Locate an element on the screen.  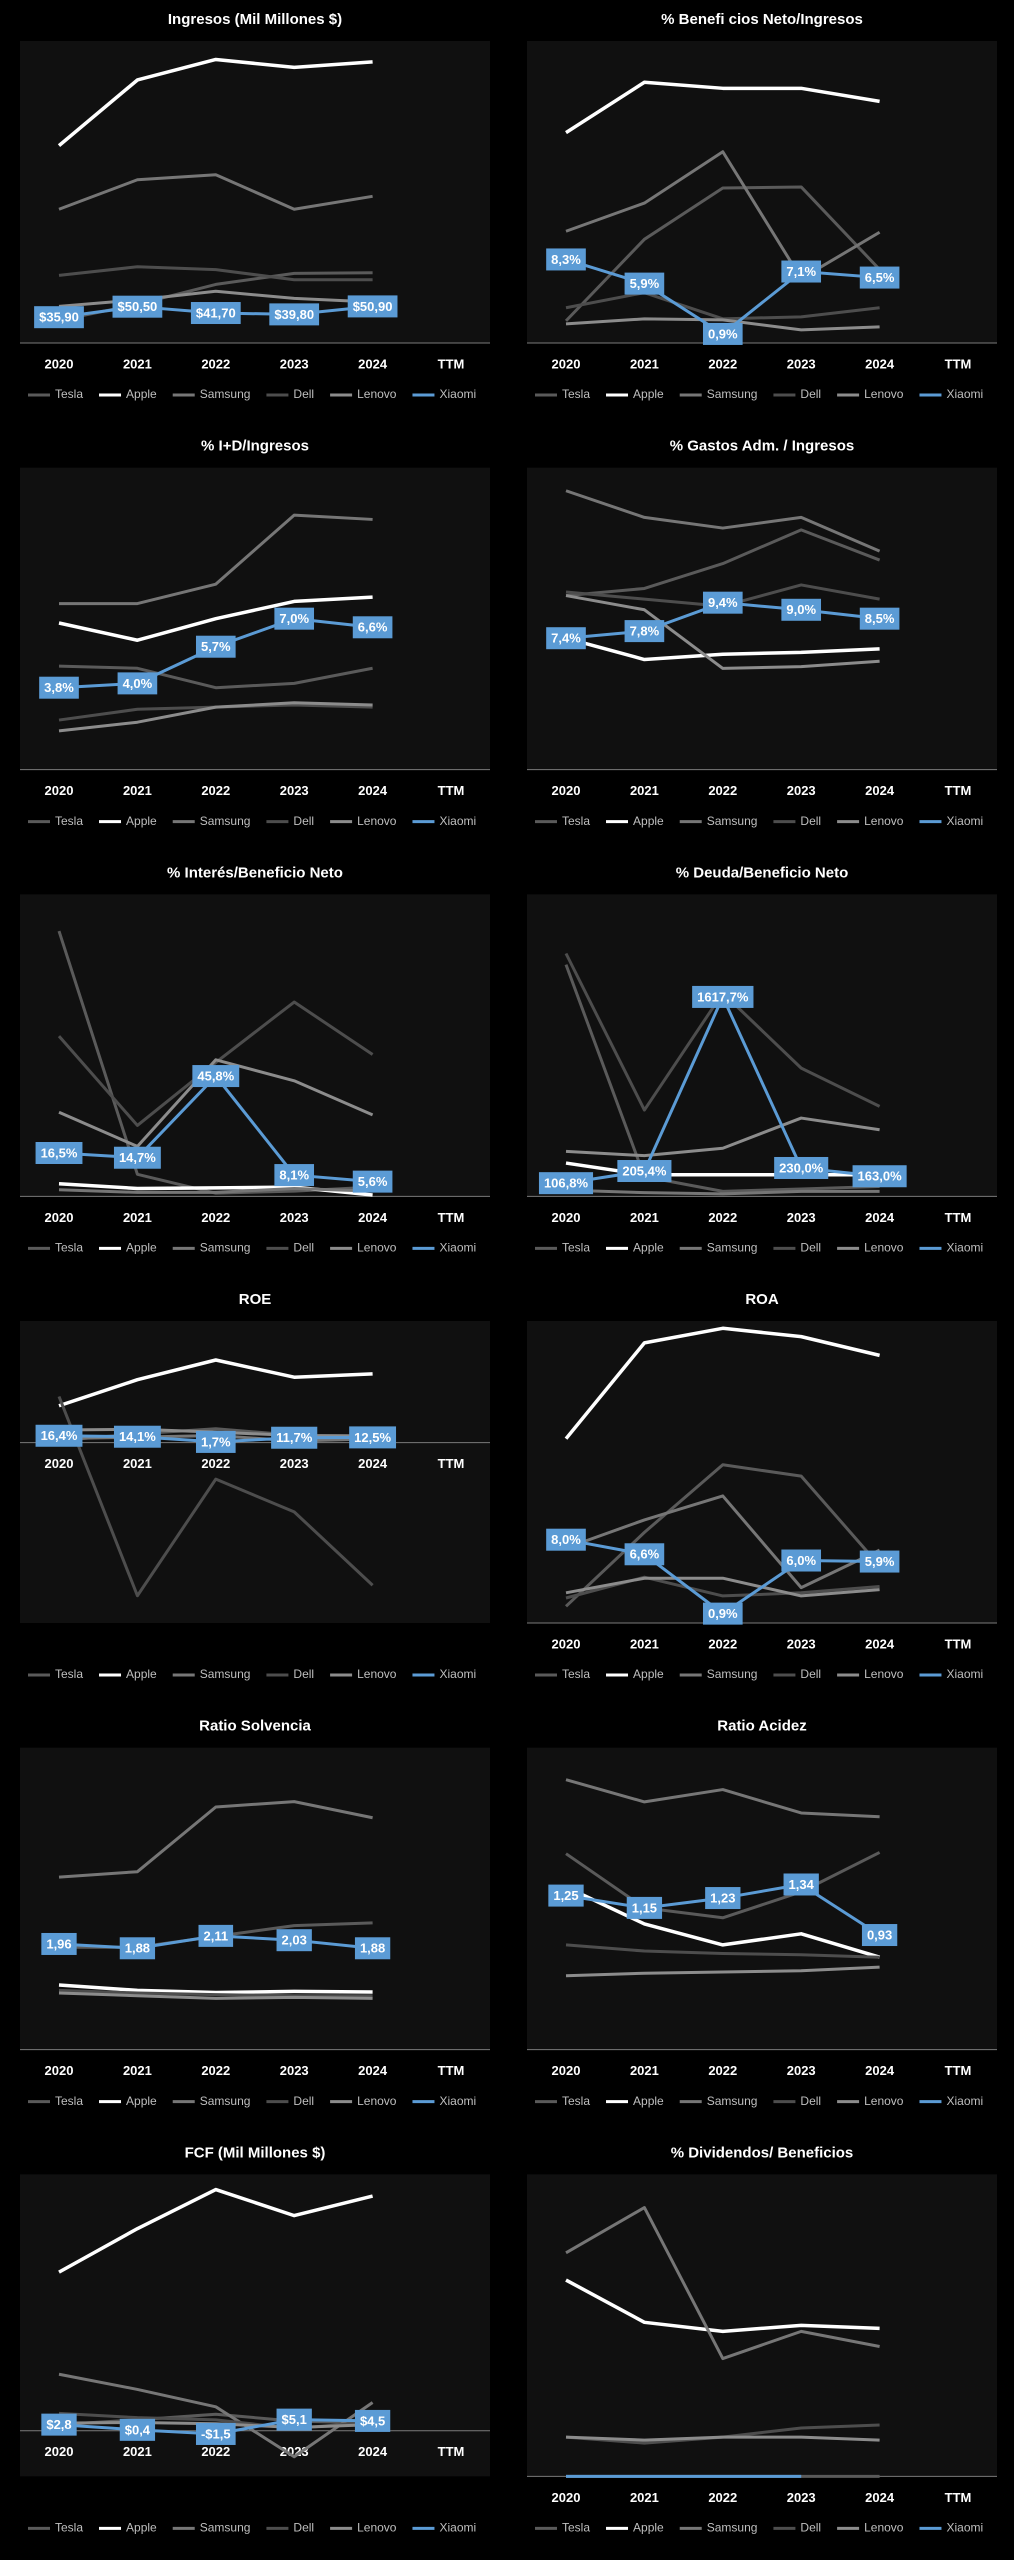
data-label: 11,7% is located at coordinates (294, 1437).